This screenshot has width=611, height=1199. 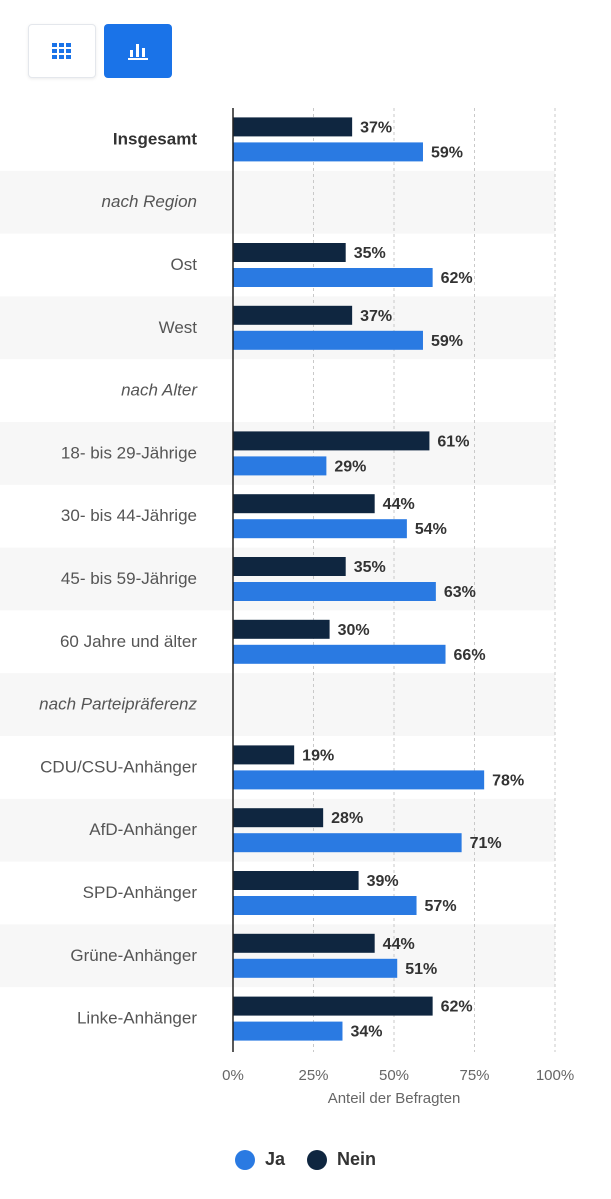 What do you see at coordinates (133, 955) in the screenshot?
I see `category-label: Grüne-Anhänger` at bounding box center [133, 955].